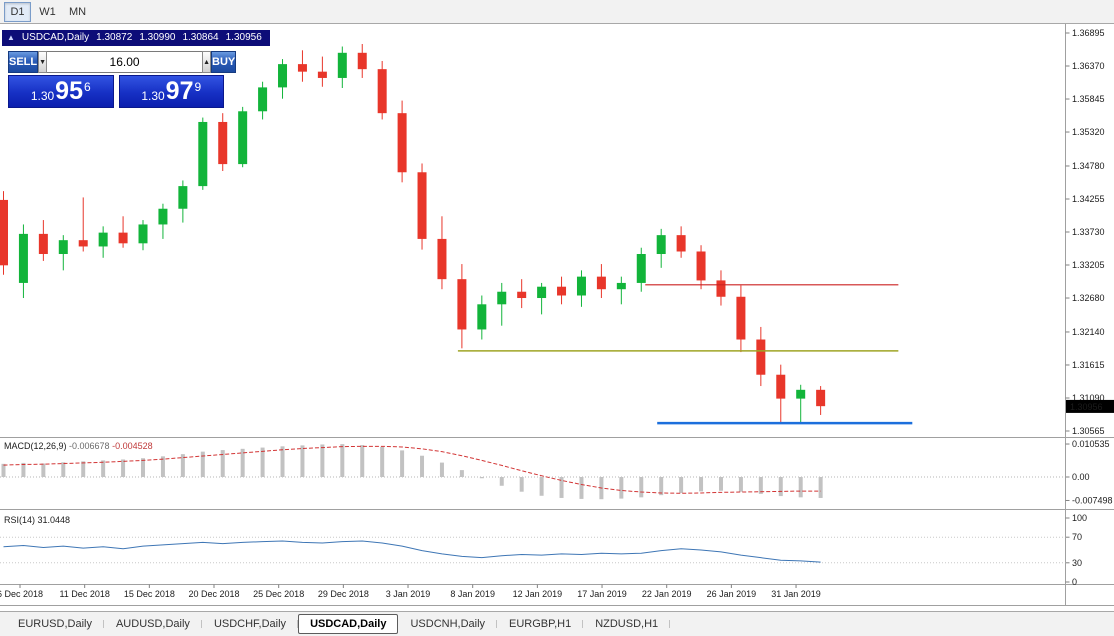  I want to click on svg-text: 26 Jan 2019, so click(732, 594).